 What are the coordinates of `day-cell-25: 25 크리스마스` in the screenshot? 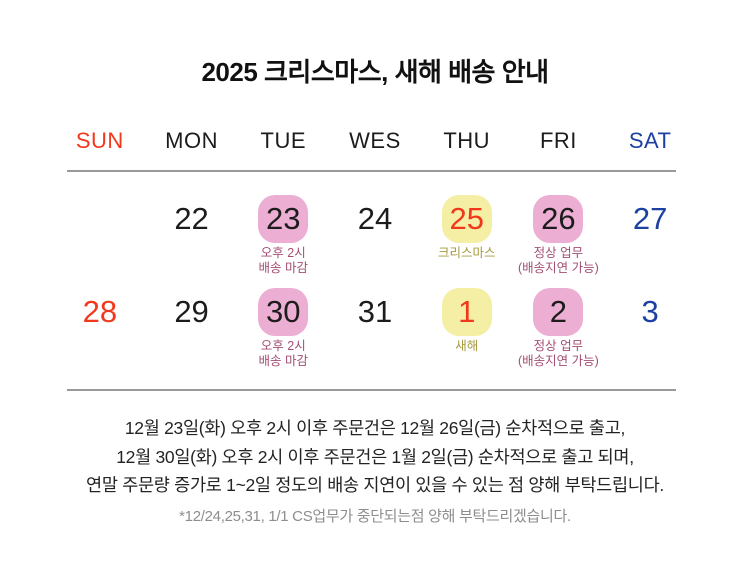 It's located at (467, 235).